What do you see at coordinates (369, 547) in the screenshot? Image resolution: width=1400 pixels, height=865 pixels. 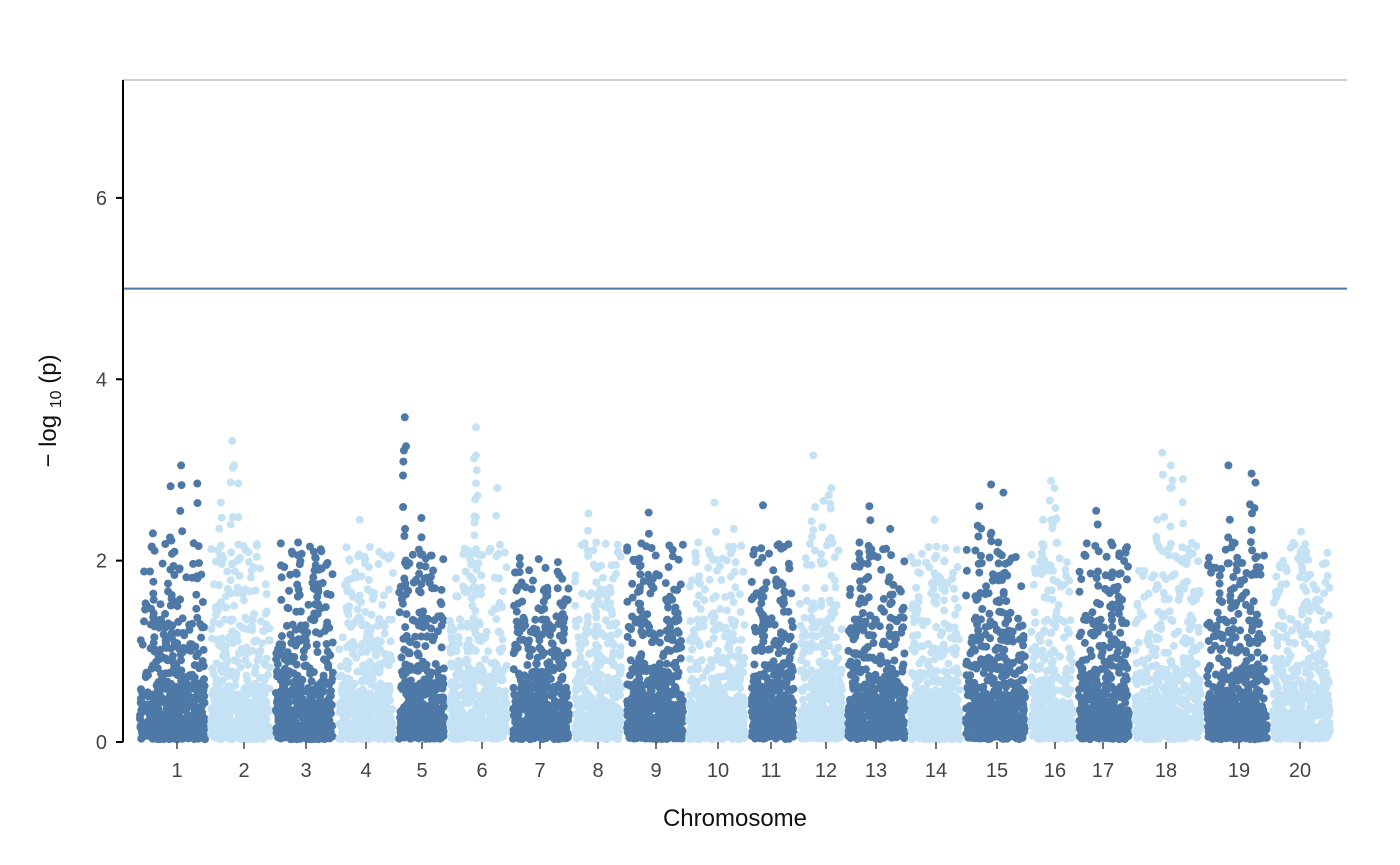 I see `chr-4-peak-point` at bounding box center [369, 547].